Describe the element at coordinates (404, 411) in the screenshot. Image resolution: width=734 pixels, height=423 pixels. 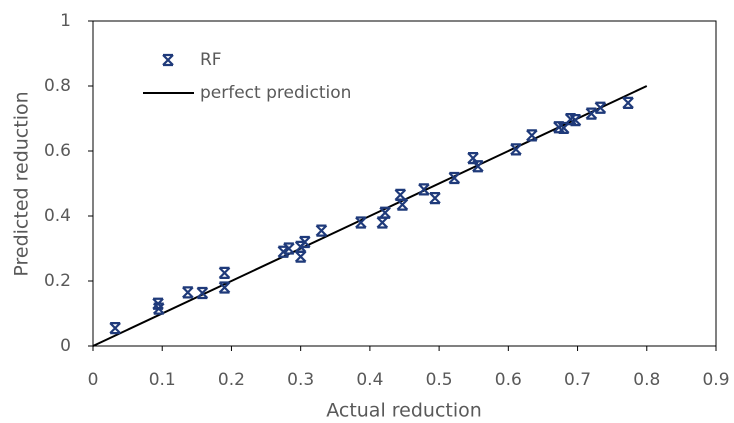
I see `x-axis-title: Actual reduction` at that location.